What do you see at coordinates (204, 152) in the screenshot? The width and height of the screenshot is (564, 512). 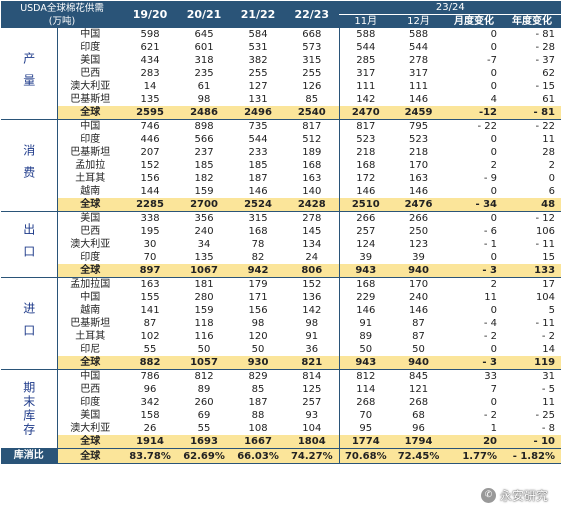 I see `value-cell: 237` at bounding box center [204, 152].